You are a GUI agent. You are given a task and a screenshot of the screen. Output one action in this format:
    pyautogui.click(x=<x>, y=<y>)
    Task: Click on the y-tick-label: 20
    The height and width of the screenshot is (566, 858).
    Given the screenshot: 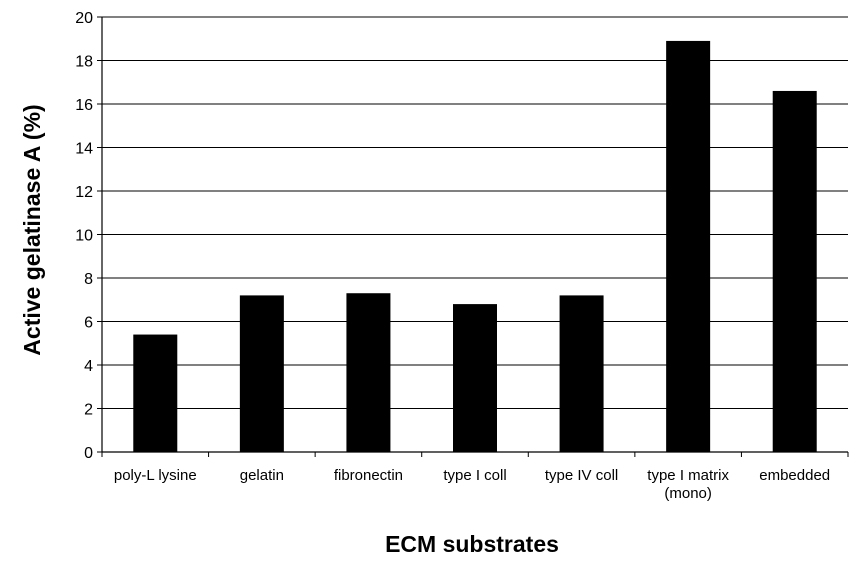 What is the action you would take?
    pyautogui.click(x=84, y=18)
    